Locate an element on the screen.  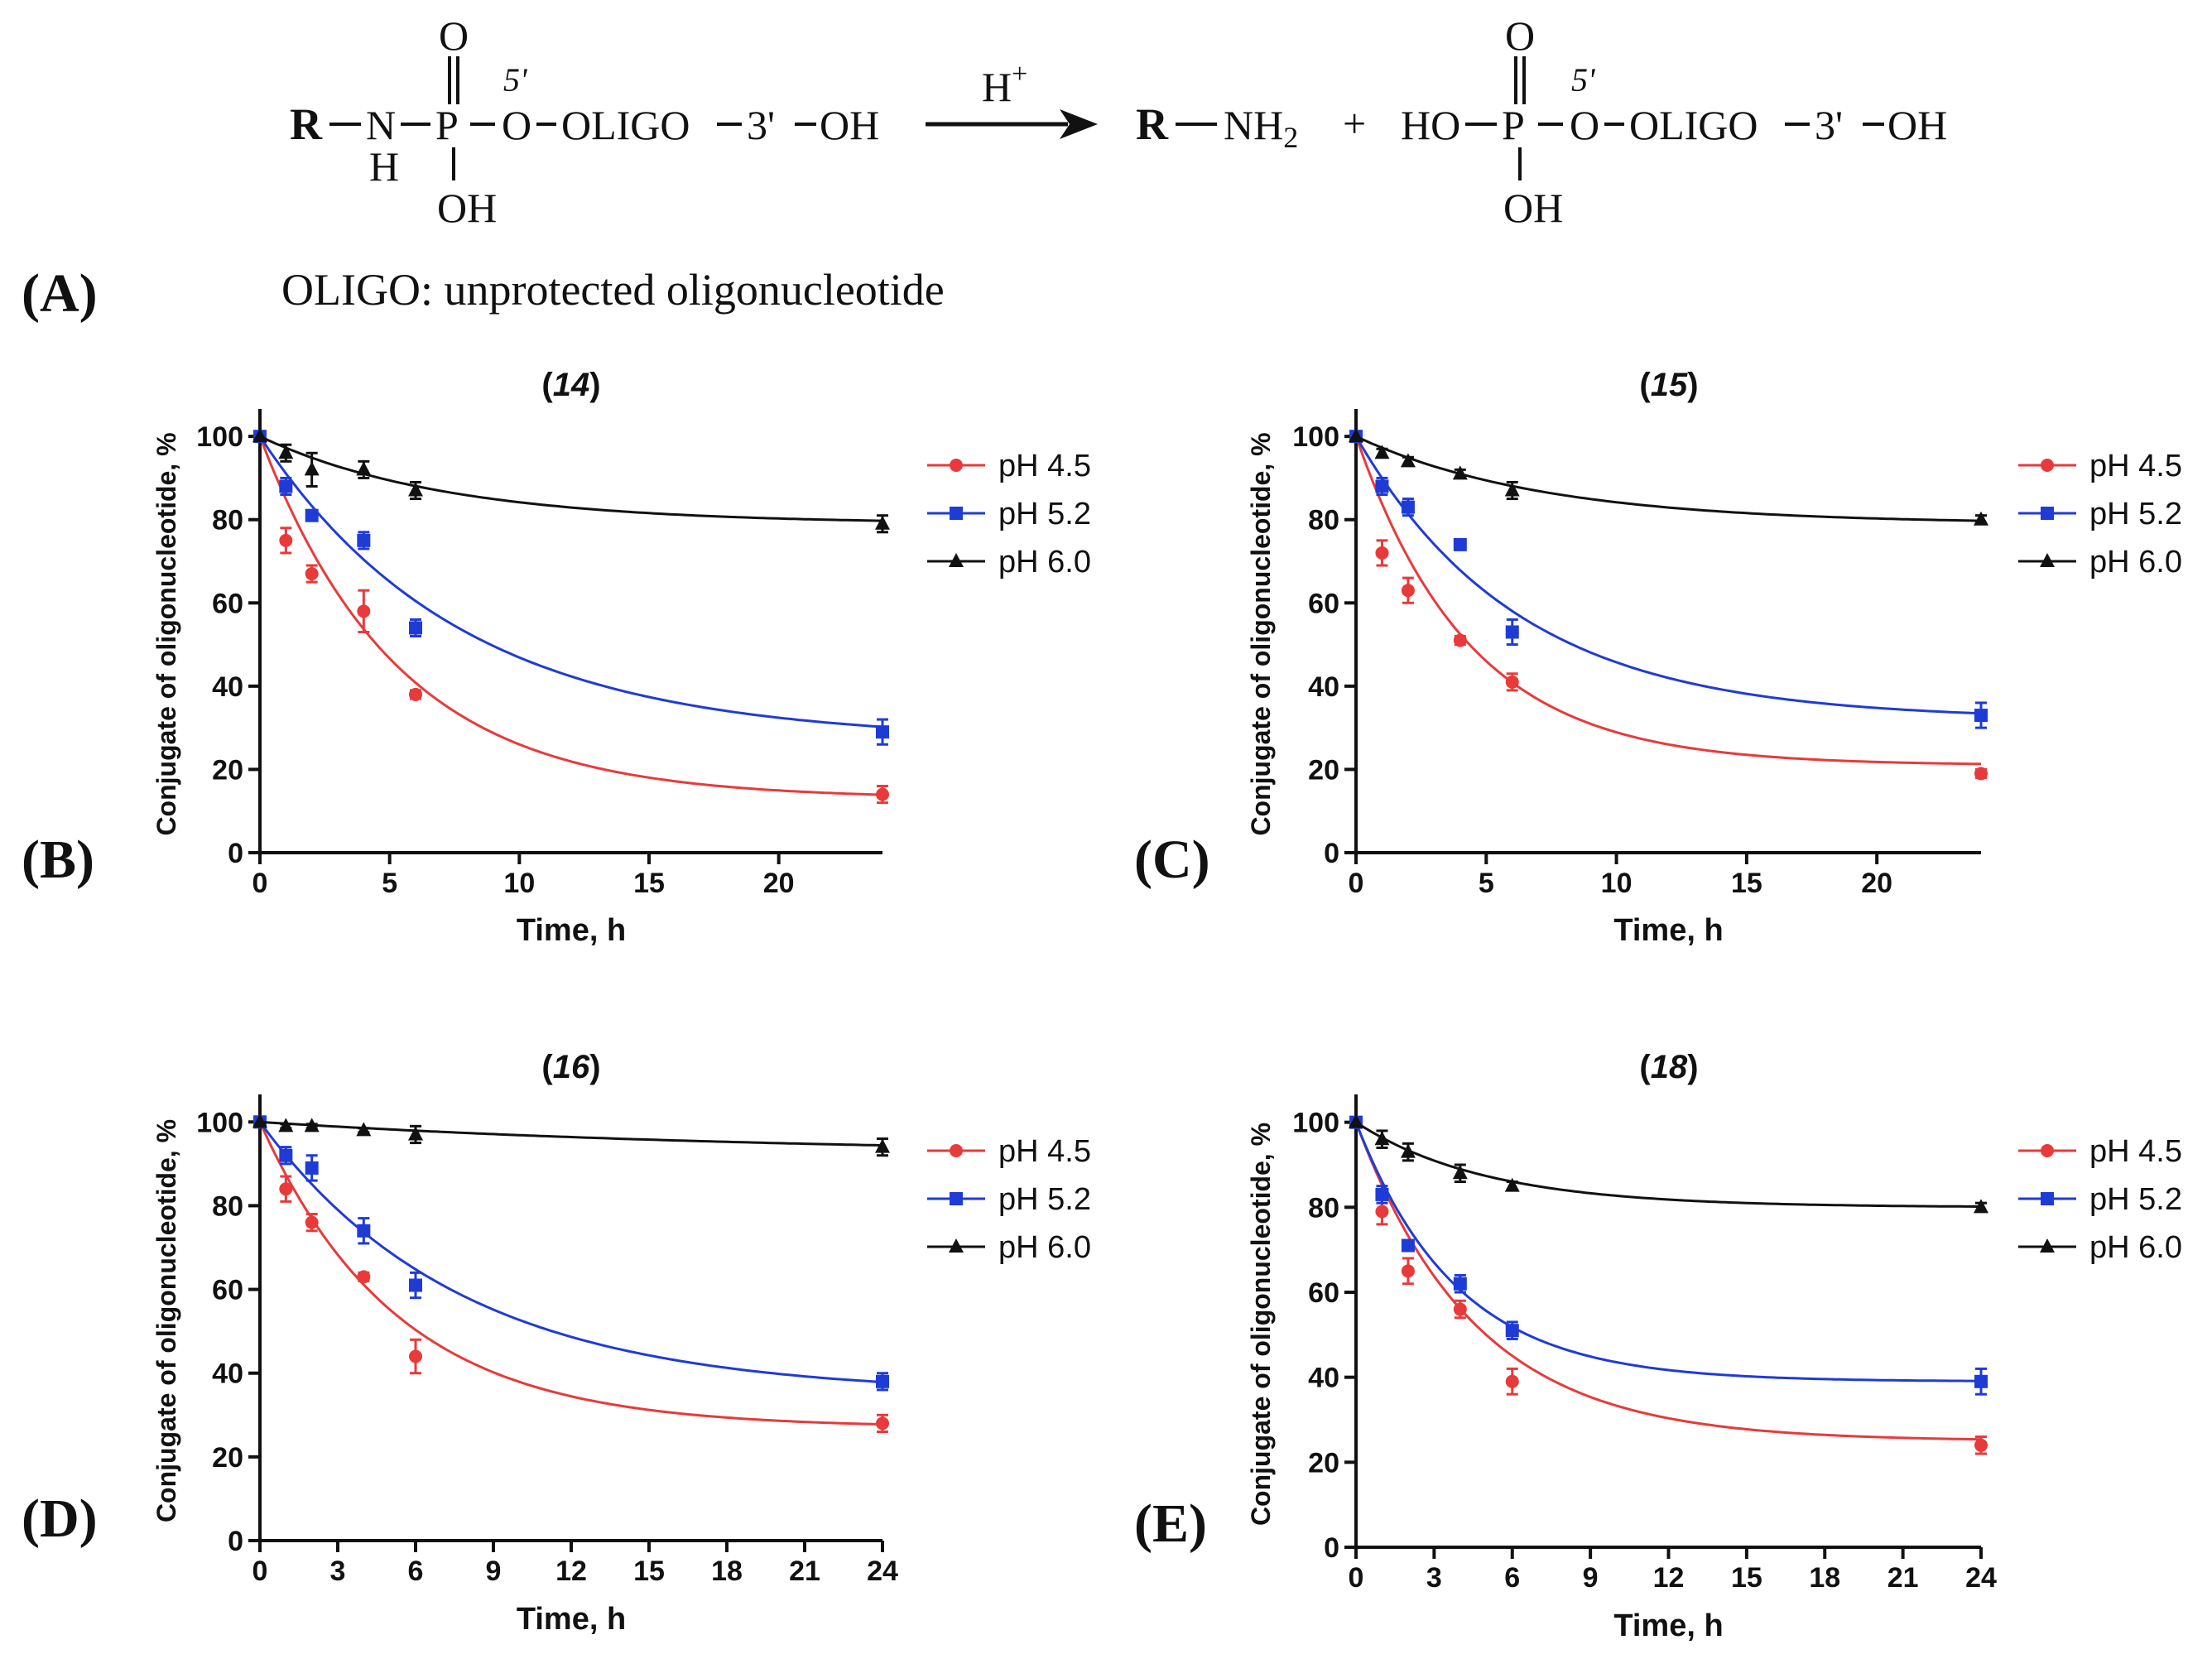
product-oligo-phosphate: HO P O OH 5' O OLIGO 3' OH is located at coordinates (1674, 121).